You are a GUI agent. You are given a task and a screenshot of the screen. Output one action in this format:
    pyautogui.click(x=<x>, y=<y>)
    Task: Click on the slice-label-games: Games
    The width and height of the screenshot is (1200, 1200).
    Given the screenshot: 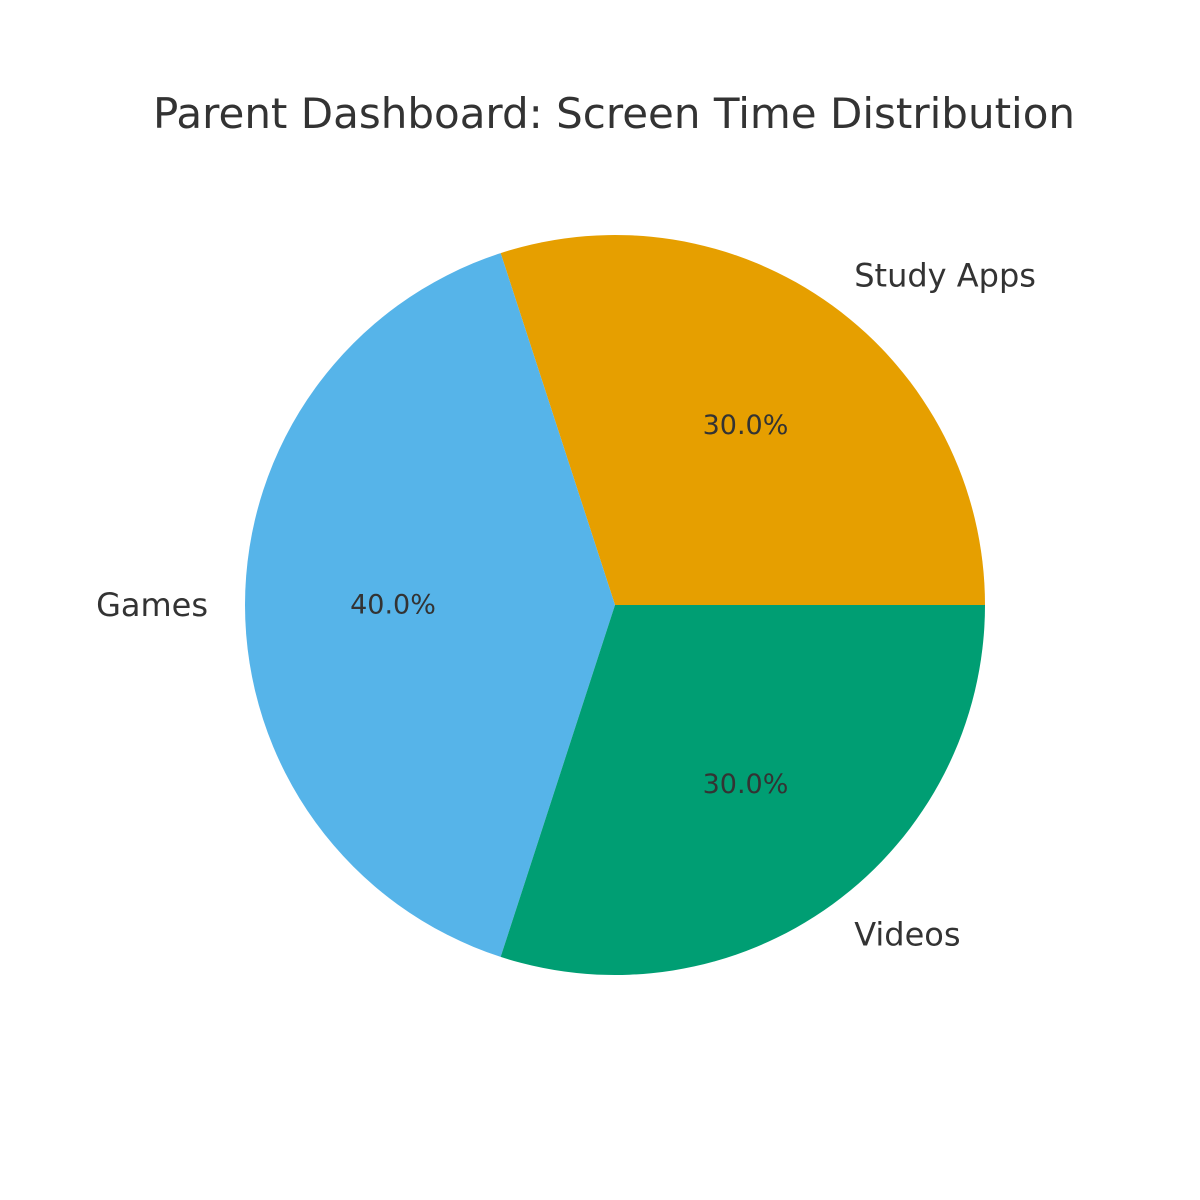 What is the action you would take?
    pyautogui.click(x=152, y=605)
    